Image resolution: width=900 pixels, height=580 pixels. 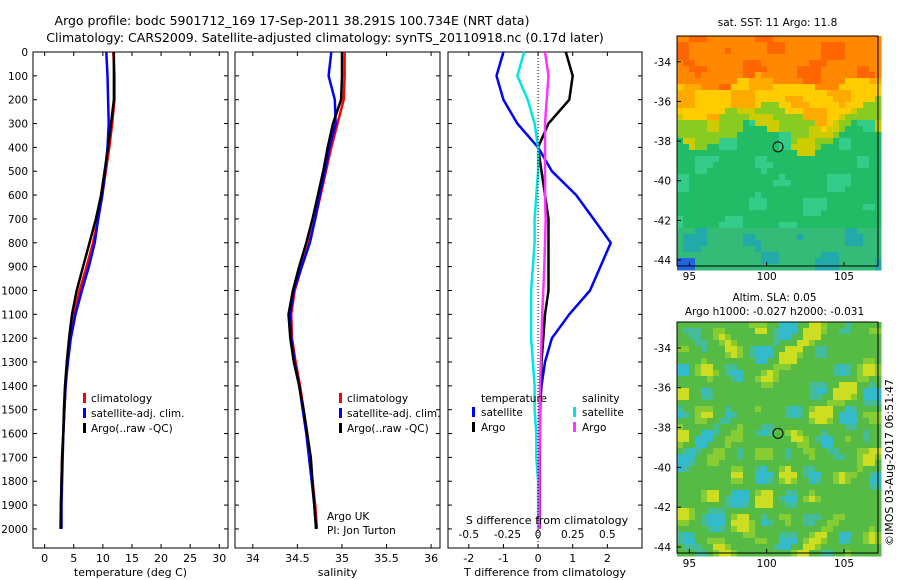 I want to click on depth-tick-label: 900, so click(x=18, y=268).